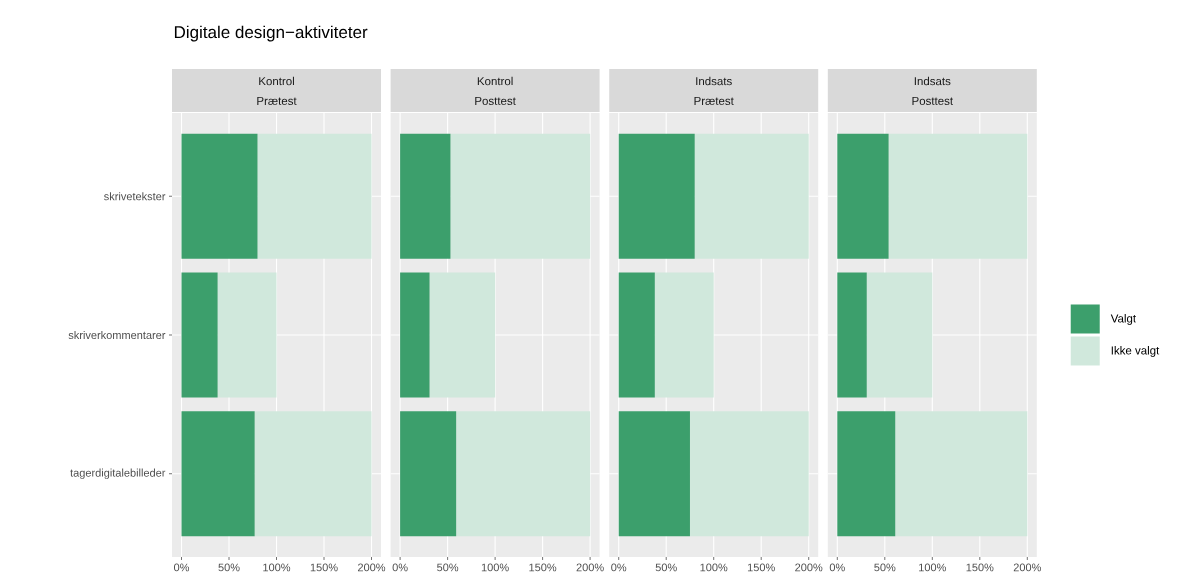  What do you see at coordinates (271, 33) in the screenshot?
I see `text: Digitale design−aktiviteter` at bounding box center [271, 33].